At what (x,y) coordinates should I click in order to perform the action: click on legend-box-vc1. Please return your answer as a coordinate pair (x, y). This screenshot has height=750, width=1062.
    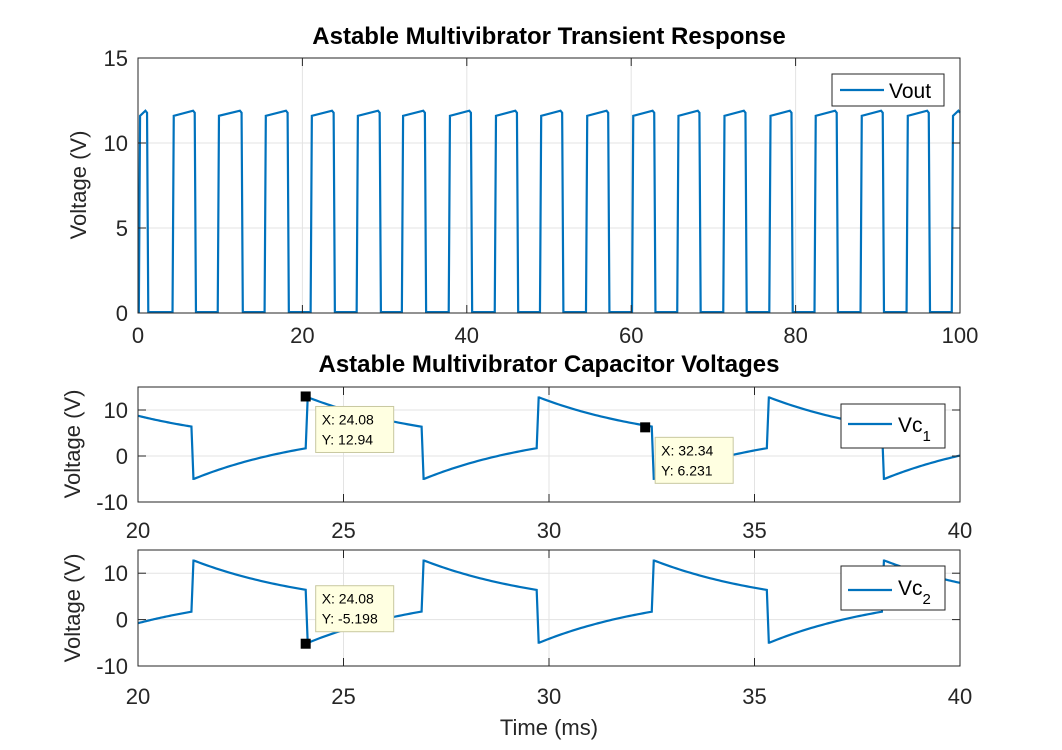
    Looking at the image, I should click on (893, 426).